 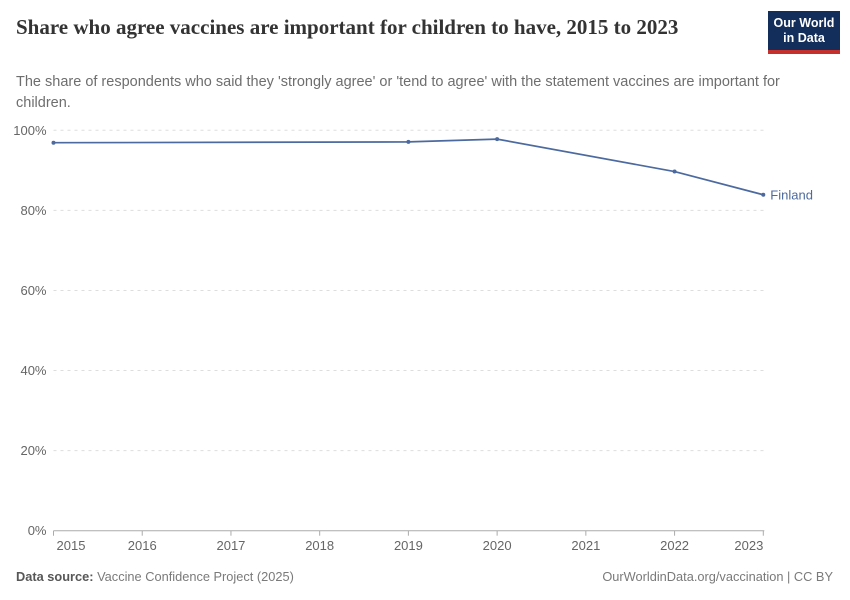 I want to click on owid-logo: Our World in Data, so click(x=804, y=32).